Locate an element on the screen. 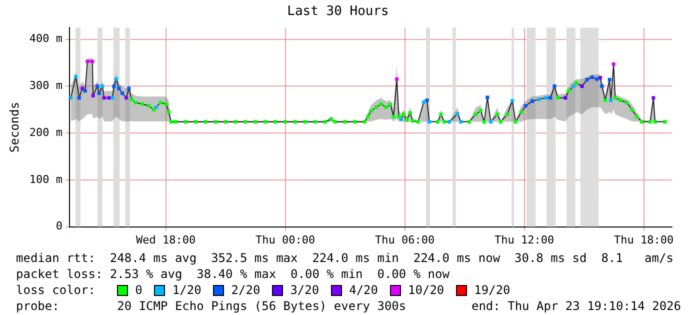  x-tick-label: Wed 18:00 is located at coordinates (166, 239).